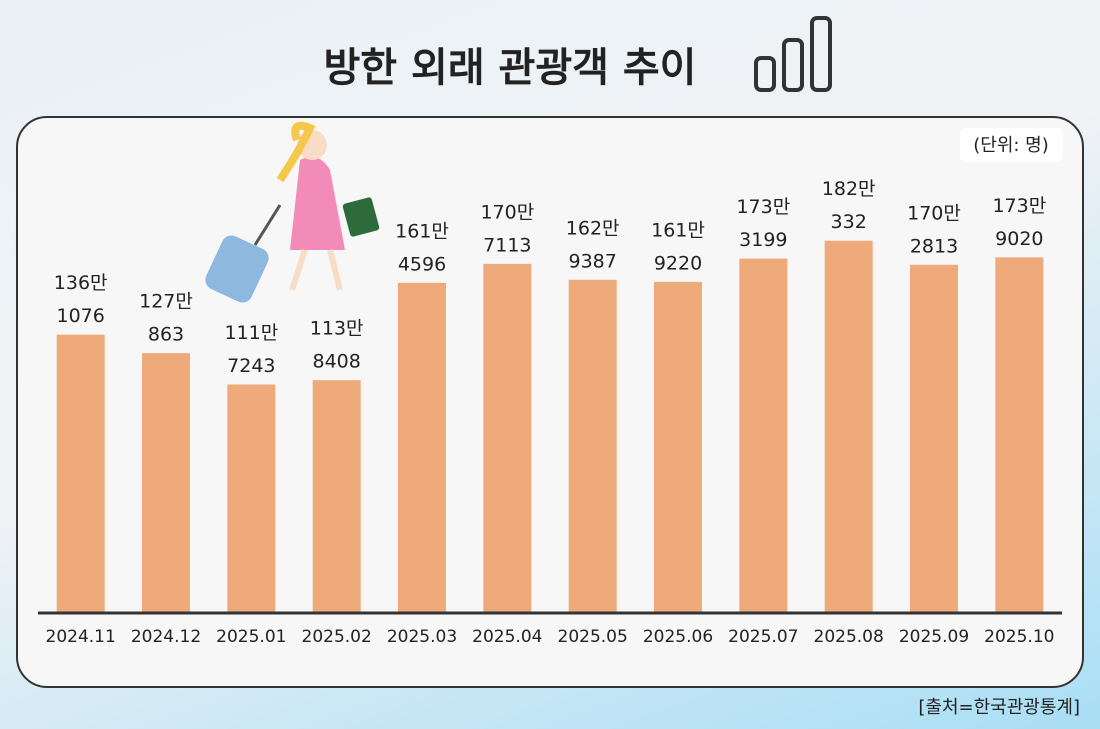 Image resolution: width=1100 pixels, height=729 pixels. What do you see at coordinates (507, 637) in the screenshot?
I see `x-tick-label: 2025.04` at bounding box center [507, 637].